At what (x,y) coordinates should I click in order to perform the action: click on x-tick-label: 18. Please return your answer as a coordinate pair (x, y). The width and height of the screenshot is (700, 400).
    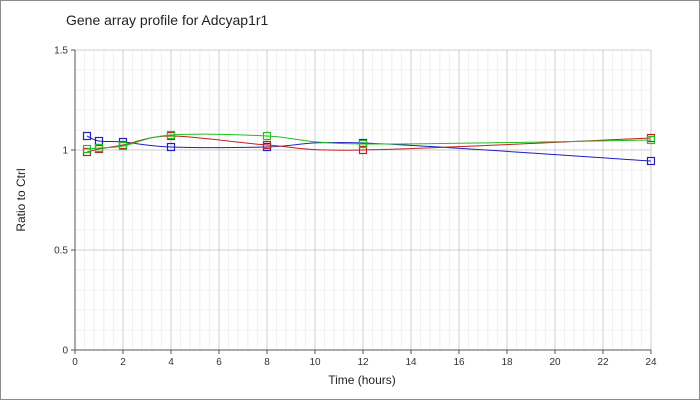
    Looking at the image, I should click on (507, 362).